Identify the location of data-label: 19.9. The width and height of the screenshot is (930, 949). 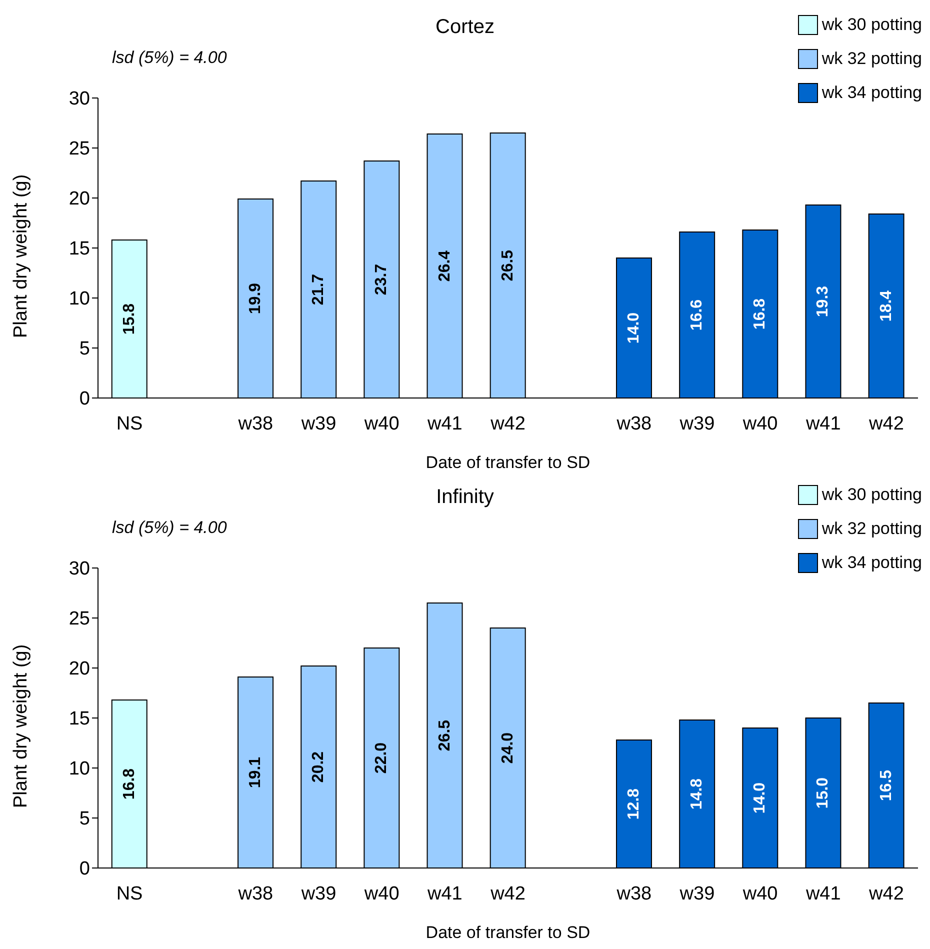
(255, 298).